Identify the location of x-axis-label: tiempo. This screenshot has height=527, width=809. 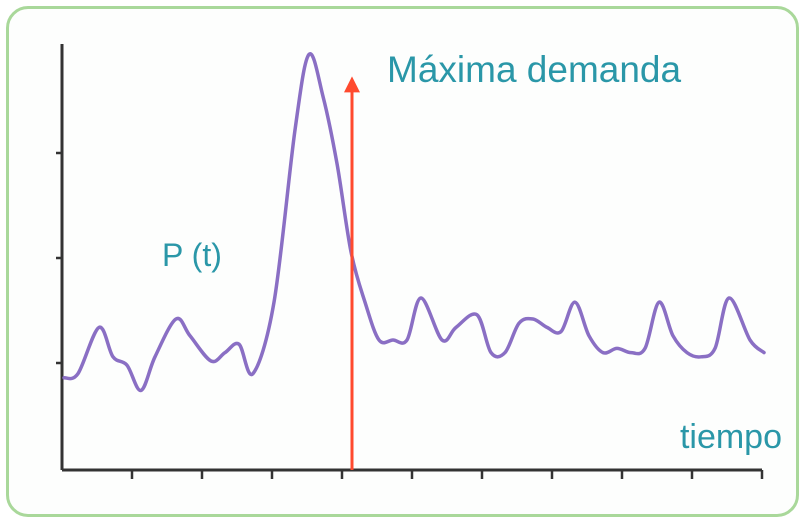
(731, 437).